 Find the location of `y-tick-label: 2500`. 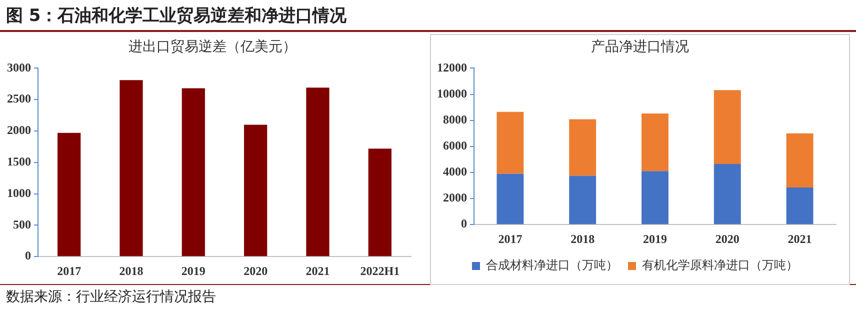

y-tick-label: 2500 is located at coordinates (19, 99).